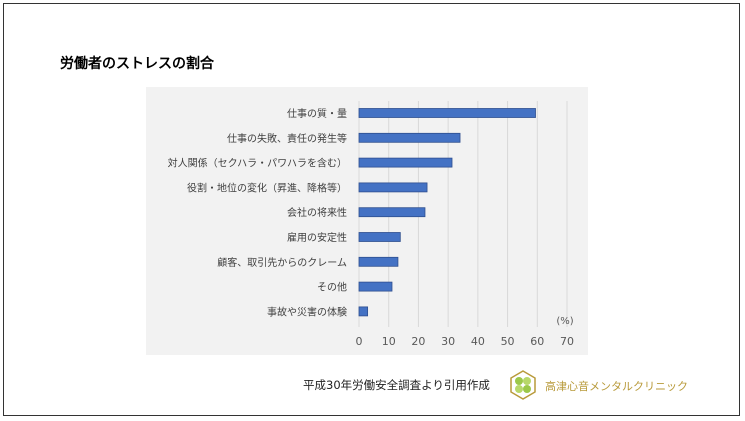  I want to click on source-note: 平成30年労働安全調査より引用作成, so click(396, 385).